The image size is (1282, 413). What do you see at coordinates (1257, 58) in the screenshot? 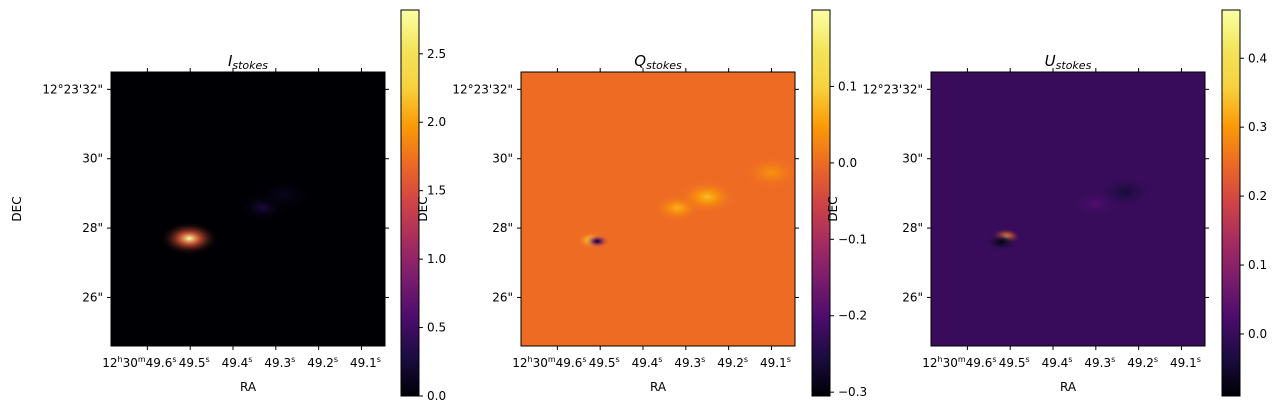
I see `colorbar-tick-label: 0.4` at bounding box center [1257, 58].